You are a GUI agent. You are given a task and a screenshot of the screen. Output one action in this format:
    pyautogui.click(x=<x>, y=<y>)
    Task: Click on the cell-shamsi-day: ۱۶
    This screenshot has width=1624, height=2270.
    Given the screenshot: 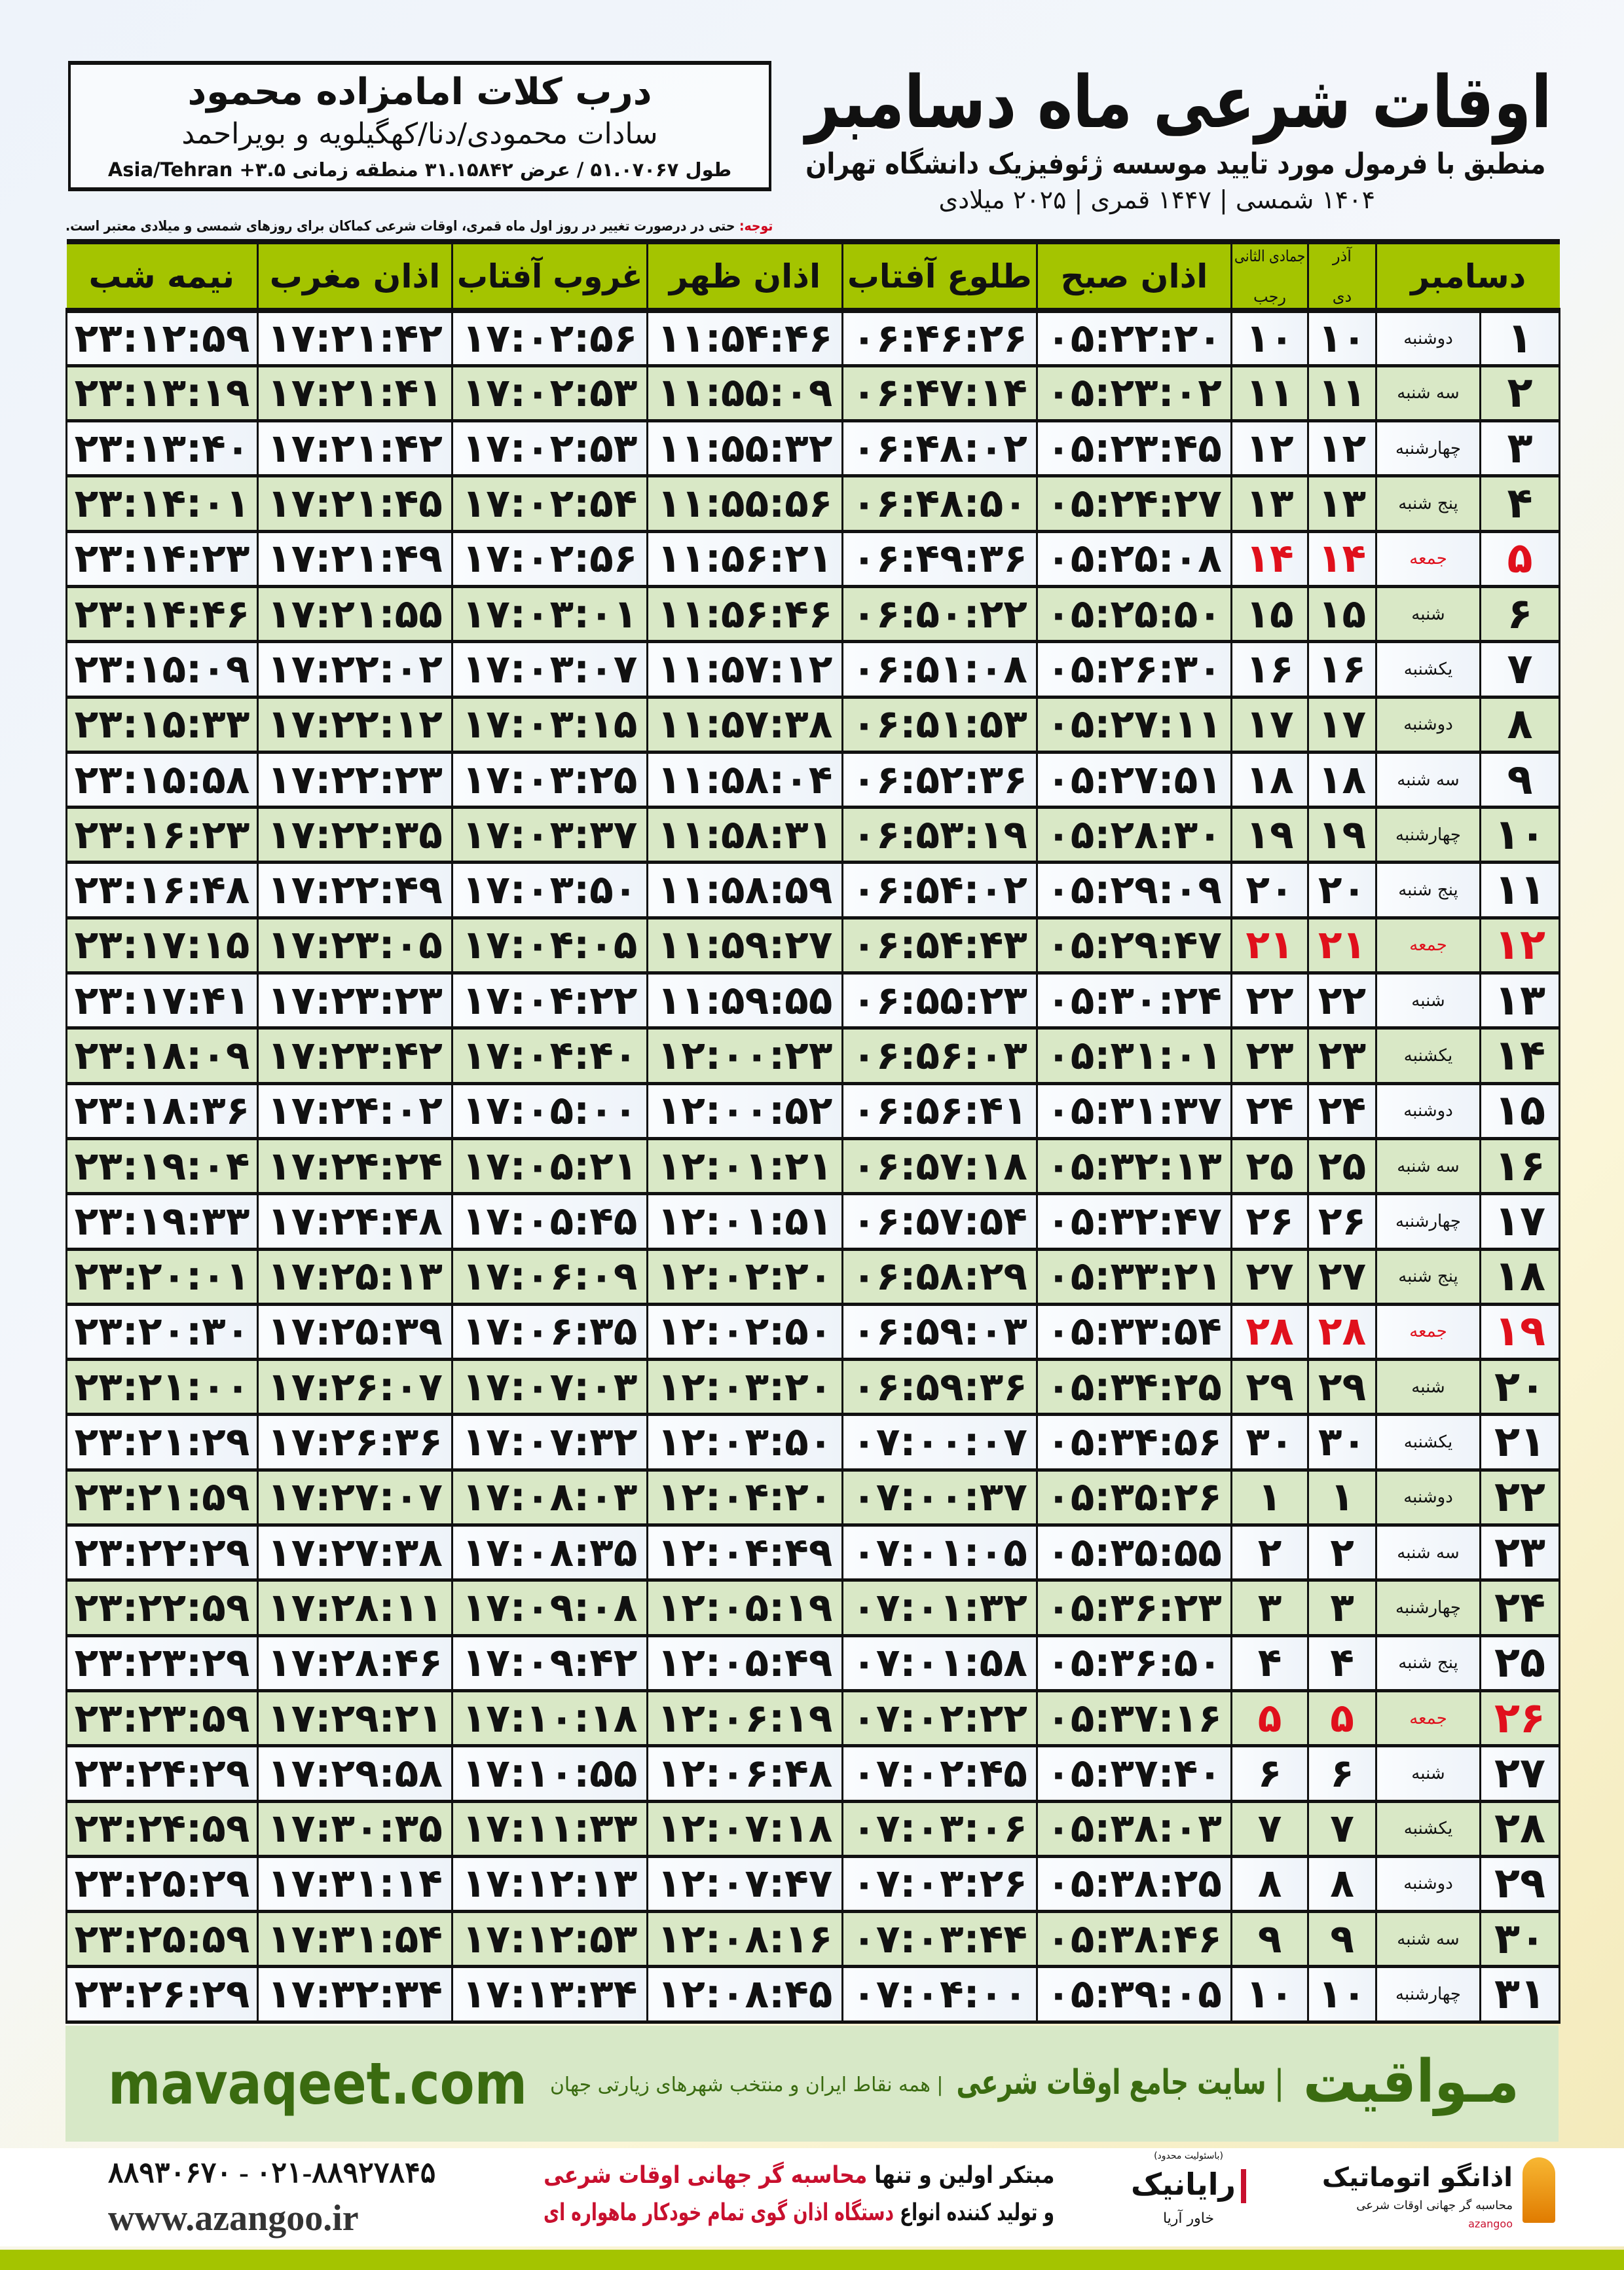 What is the action you would take?
    pyautogui.click(x=1342, y=669)
    